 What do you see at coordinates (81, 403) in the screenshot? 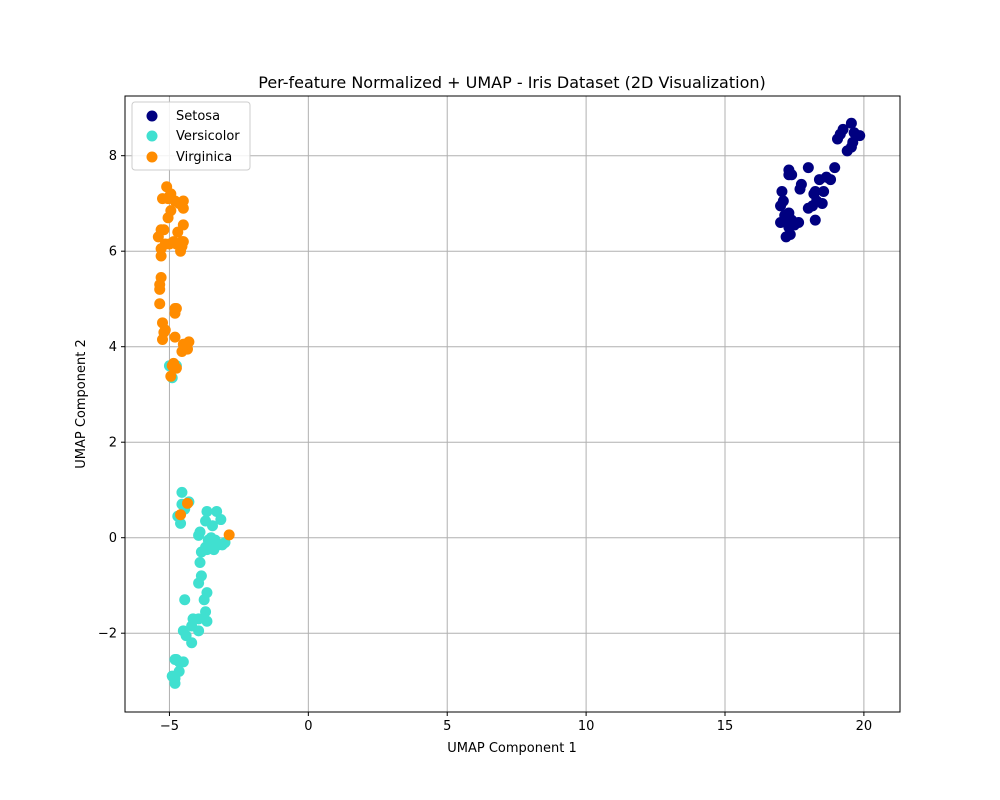
I see `y-axis-label: UMAP Component 2` at bounding box center [81, 403].